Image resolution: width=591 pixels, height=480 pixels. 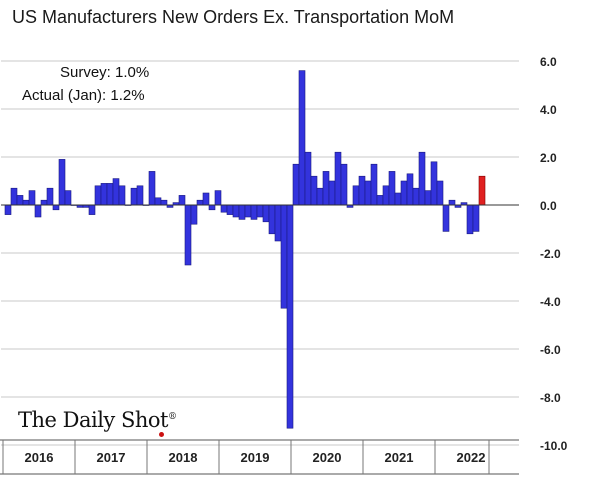 What do you see at coordinates (548, 110) in the screenshot?
I see `y-tick-label: 4.0` at bounding box center [548, 110].